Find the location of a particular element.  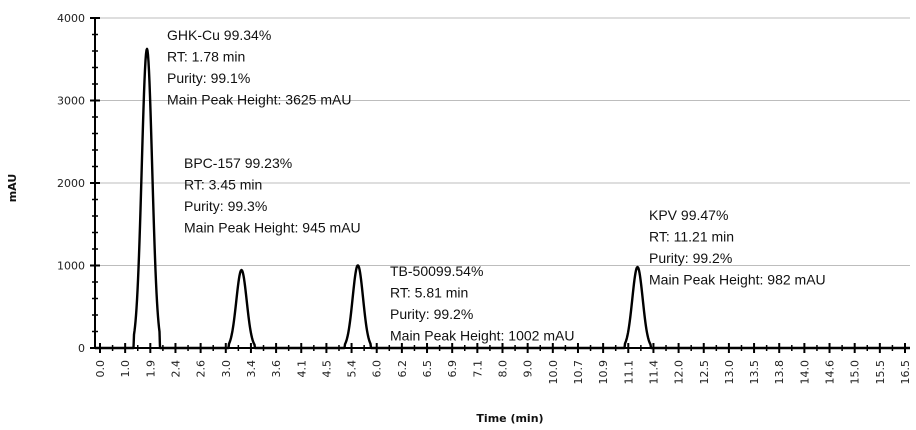

x-tick-label: 7.1 is located at coordinates (477, 369).